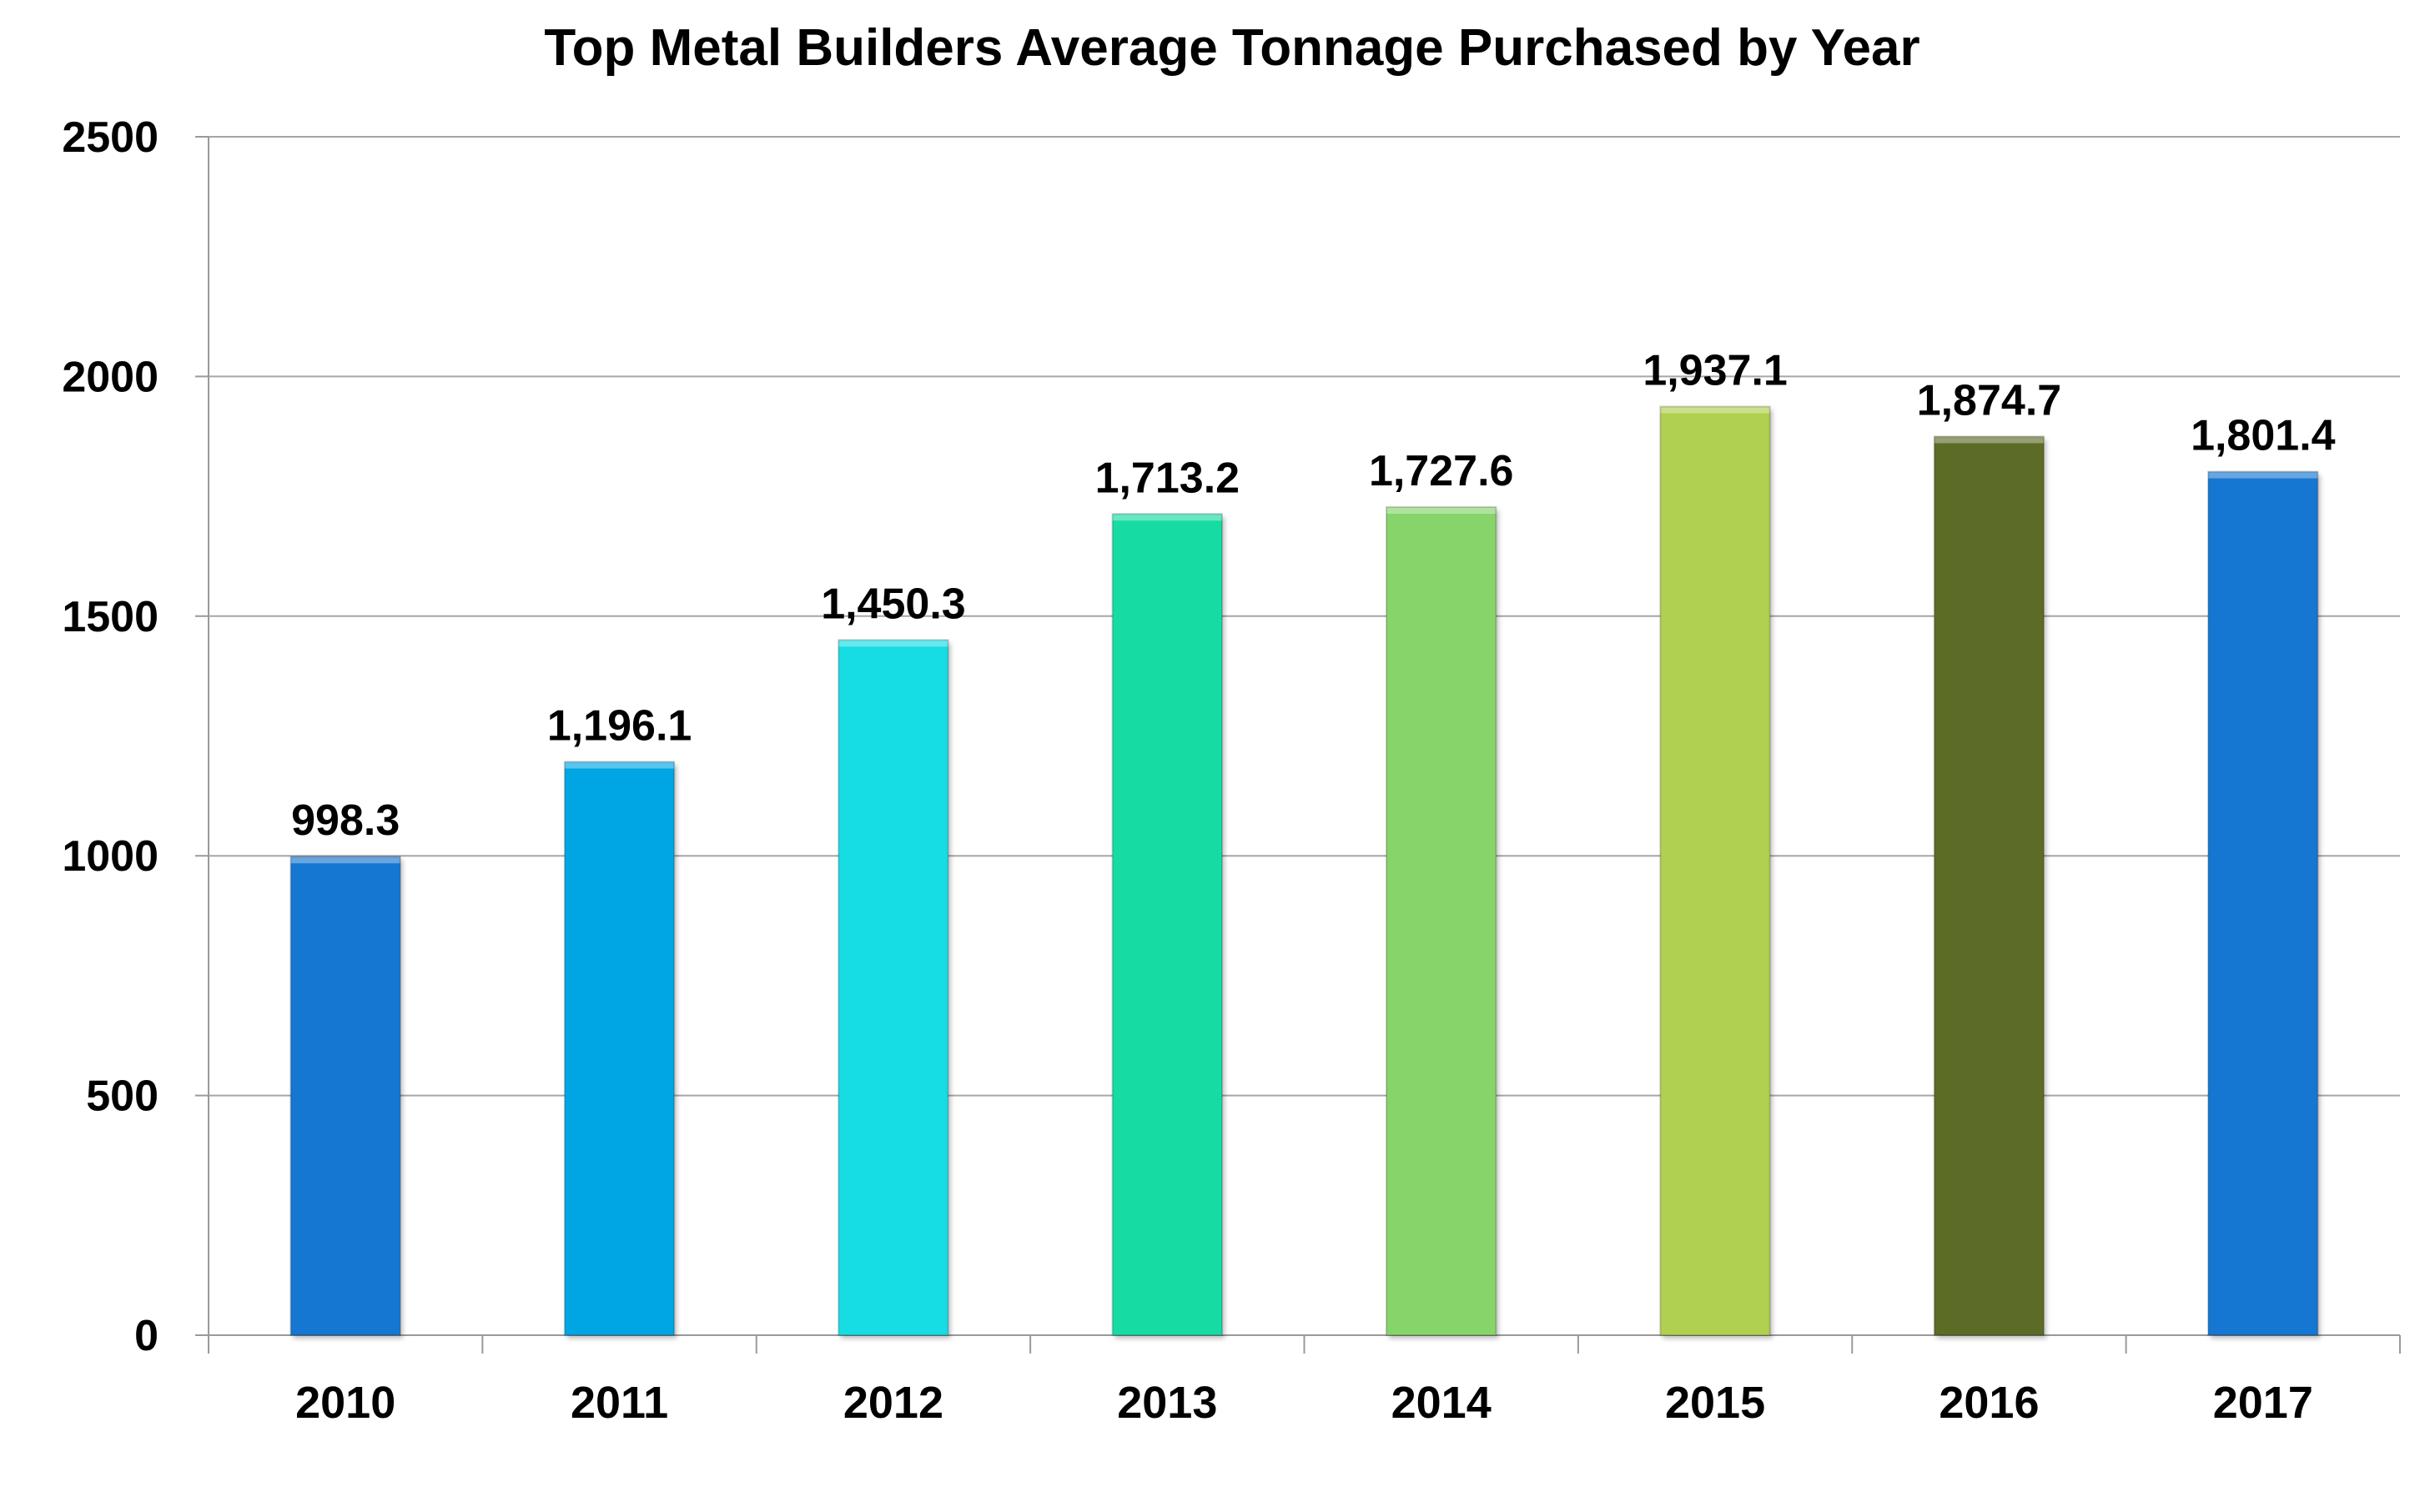  I want to click on bar-2017, so click(2263, 903).